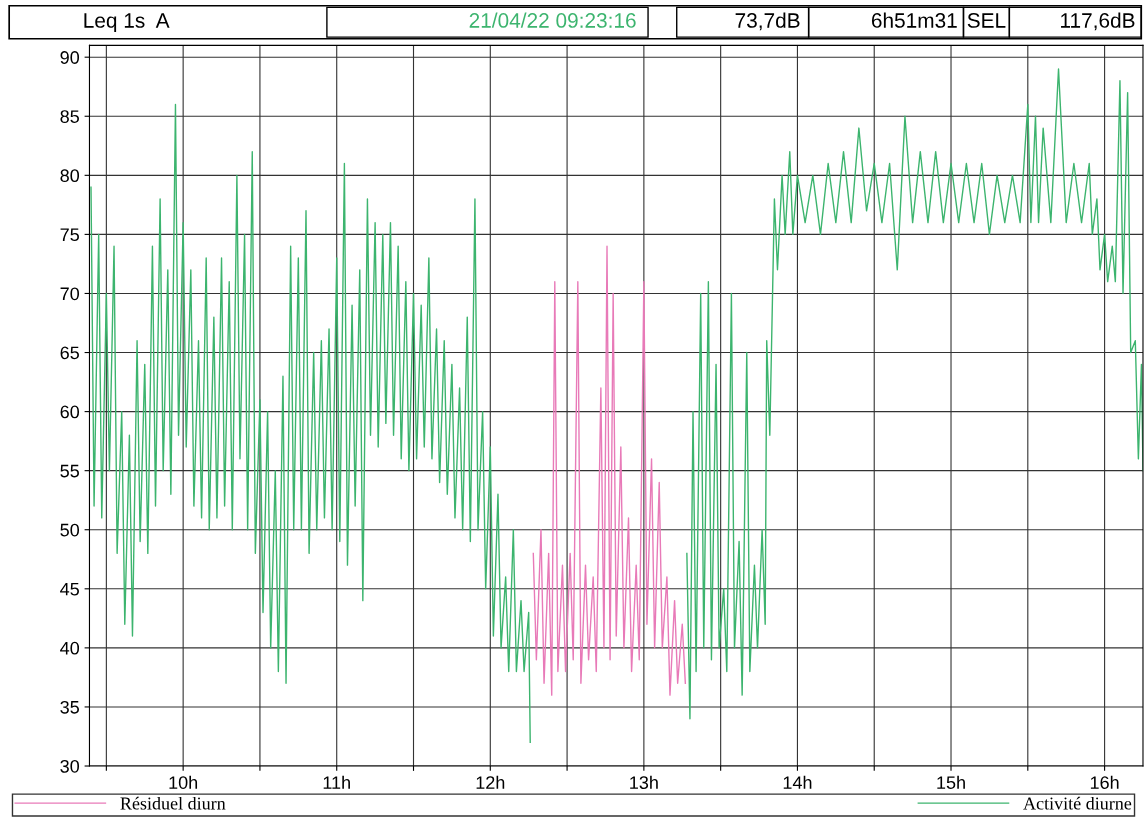 The image size is (1147, 825). What do you see at coordinates (490, 782) in the screenshot?
I see `x-tick-label: 12h` at bounding box center [490, 782].